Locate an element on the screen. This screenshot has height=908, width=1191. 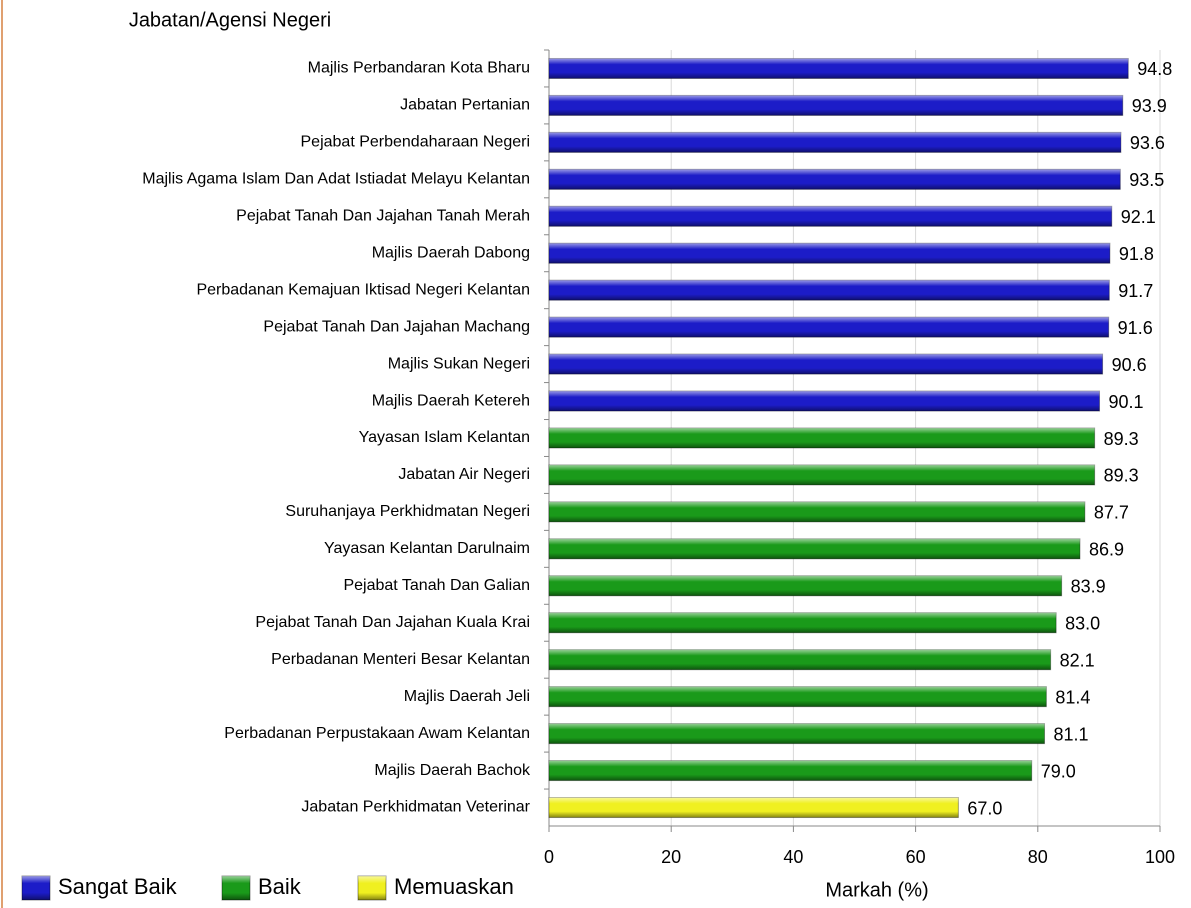
value-label: 94.8 is located at coordinates (1154, 69).